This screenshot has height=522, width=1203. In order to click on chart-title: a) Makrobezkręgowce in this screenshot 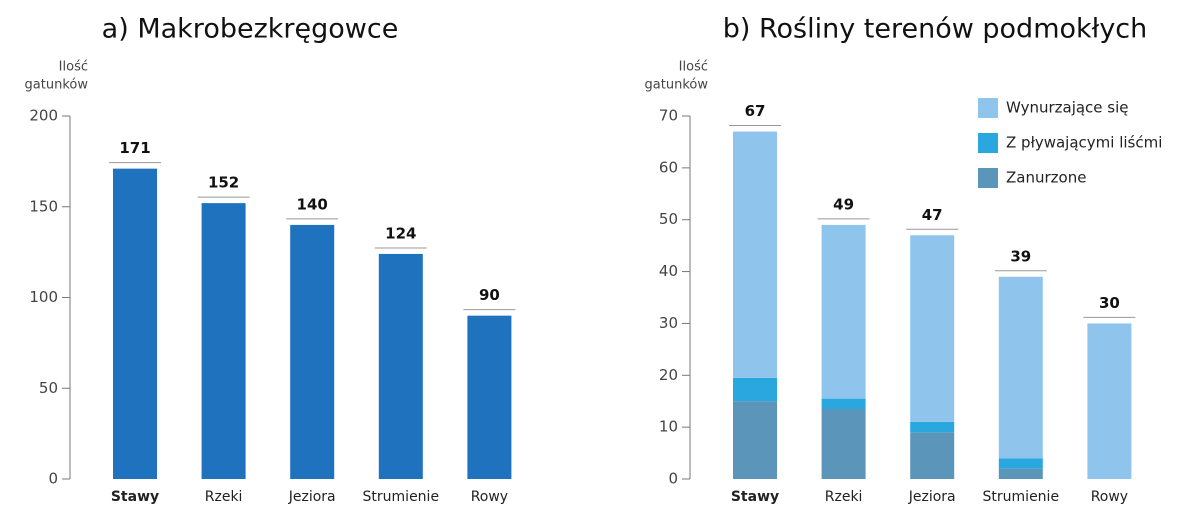, I will do `click(250, 29)`.